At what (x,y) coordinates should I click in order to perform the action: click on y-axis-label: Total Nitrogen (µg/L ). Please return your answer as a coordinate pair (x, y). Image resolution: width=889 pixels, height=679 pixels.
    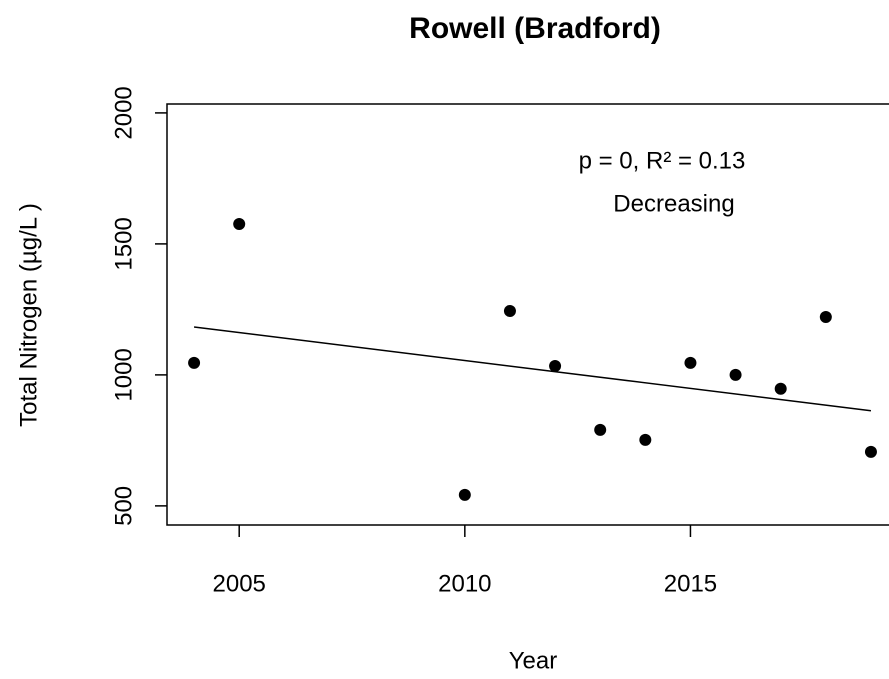
    Looking at the image, I should click on (28, 315).